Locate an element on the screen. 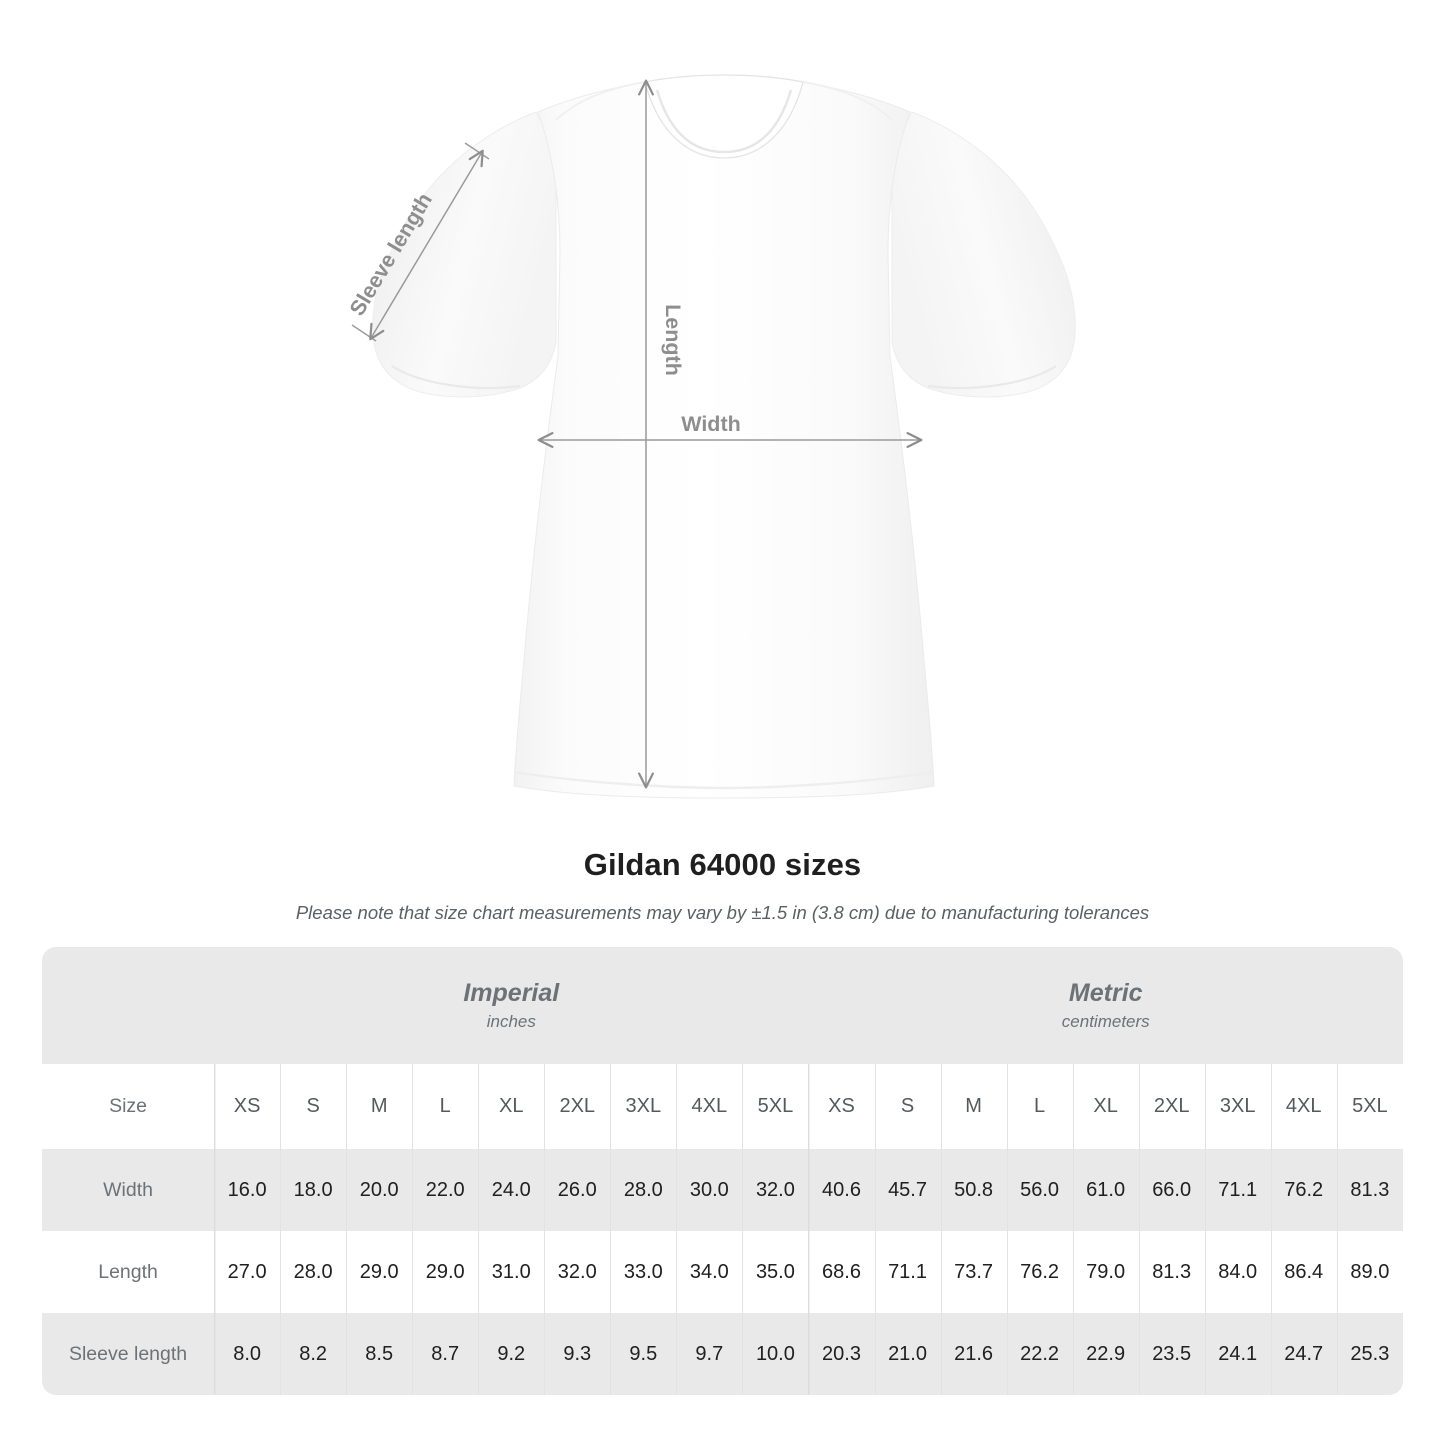 Image resolution: width=1445 pixels, height=1445 pixels. size-header-label: Size is located at coordinates (128, 1106).